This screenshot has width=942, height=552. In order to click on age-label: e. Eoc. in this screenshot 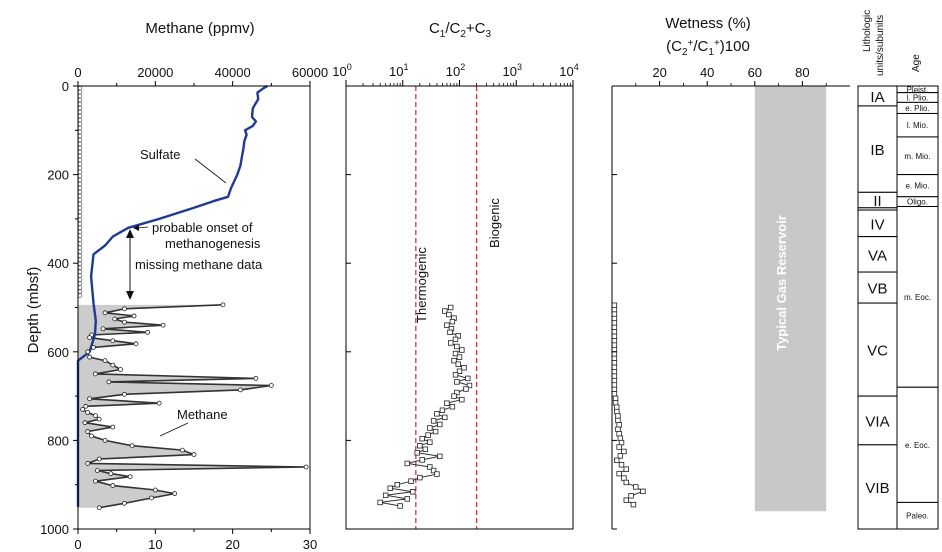, I will do `click(917, 445)`.